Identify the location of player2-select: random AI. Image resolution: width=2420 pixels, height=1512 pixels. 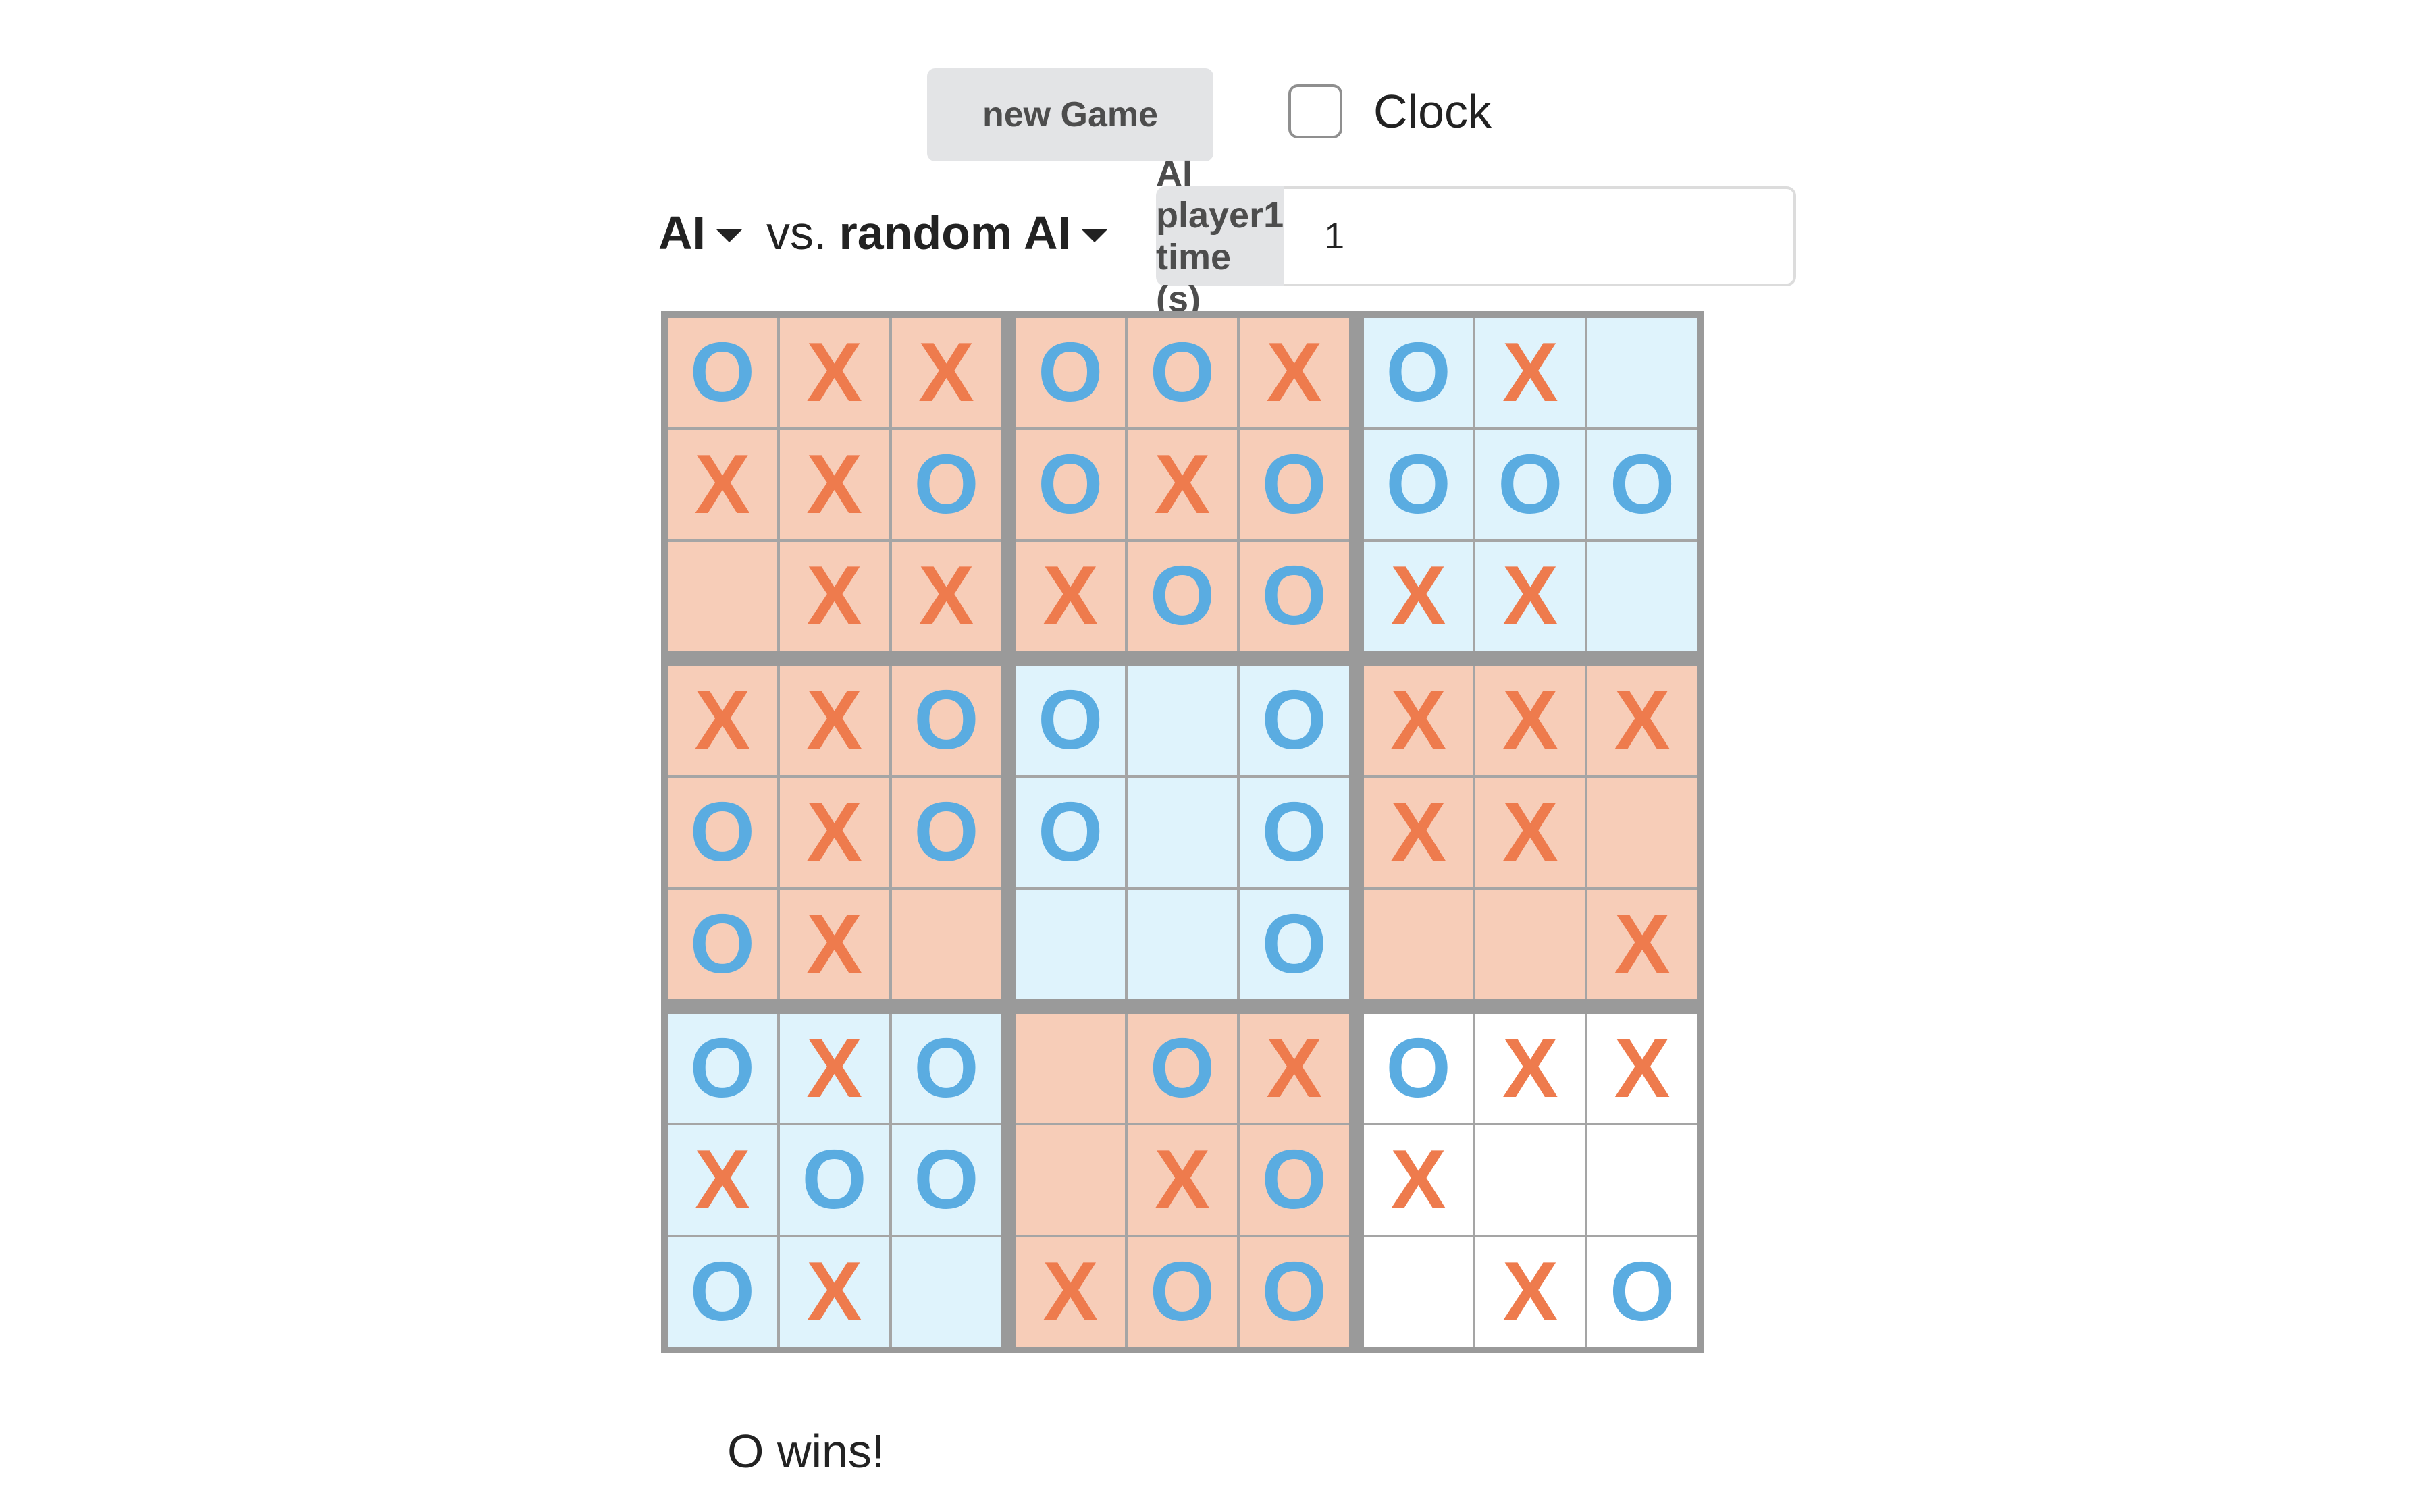
(973, 233).